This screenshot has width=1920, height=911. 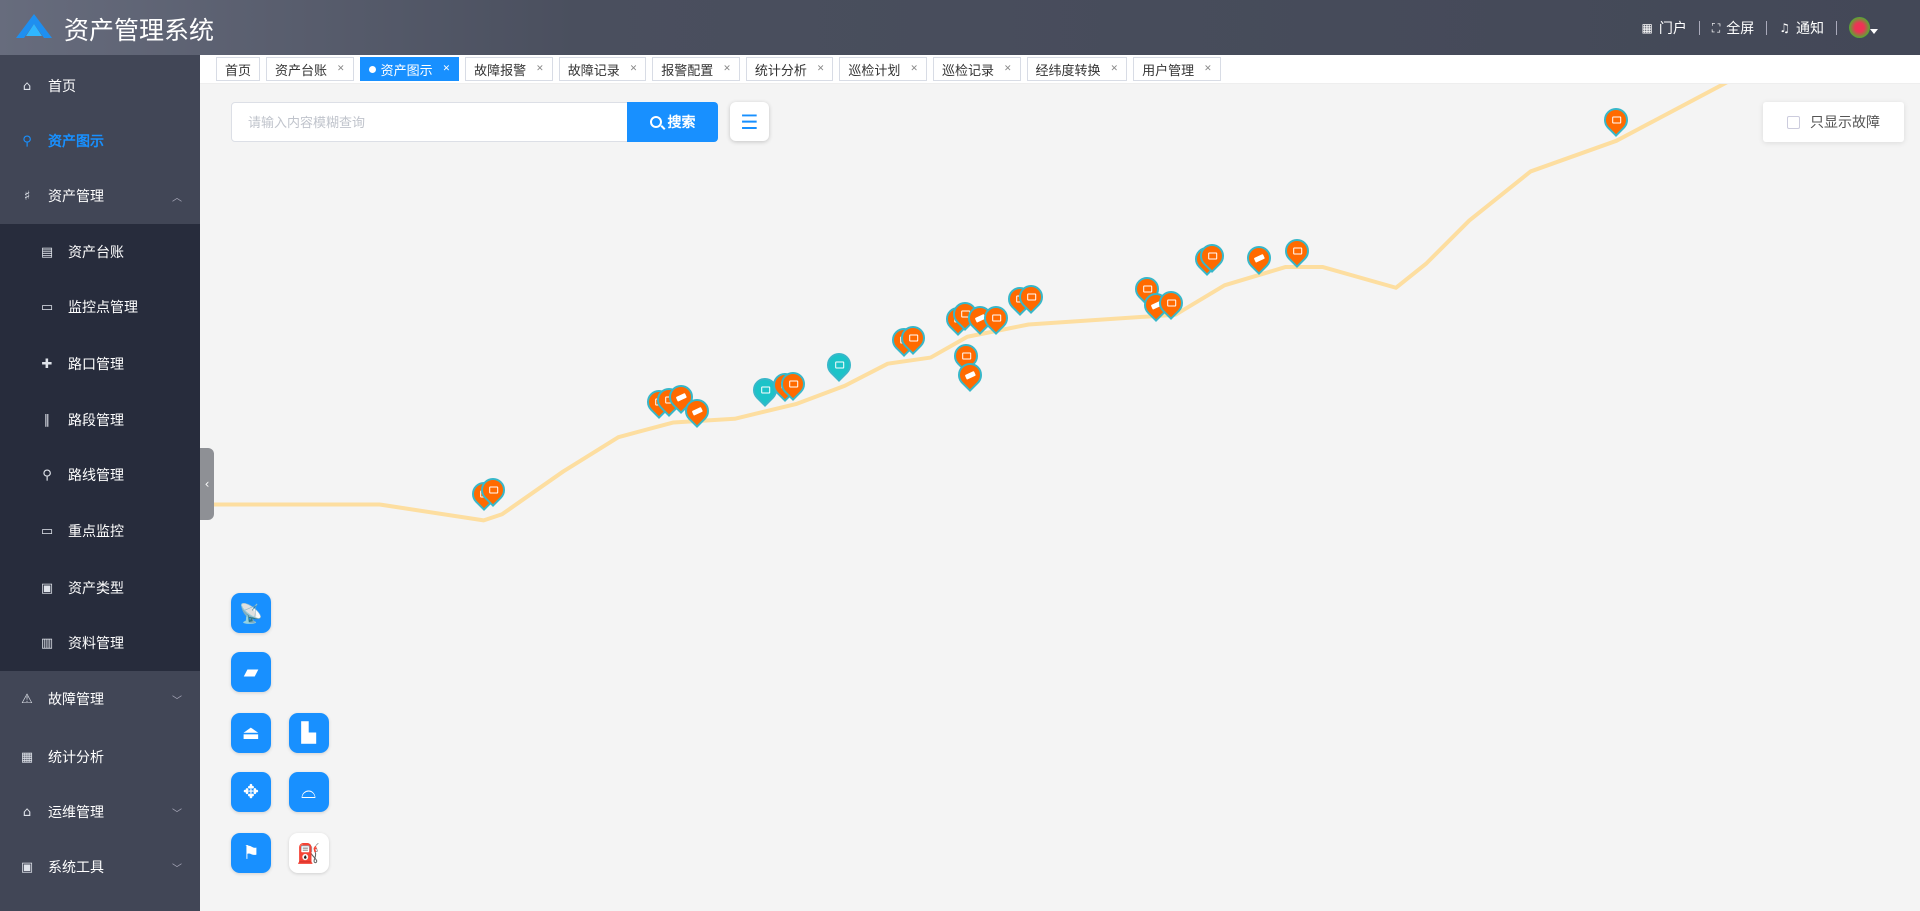 I want to click on weather-station-icon: ✥, so click(x=251, y=792).